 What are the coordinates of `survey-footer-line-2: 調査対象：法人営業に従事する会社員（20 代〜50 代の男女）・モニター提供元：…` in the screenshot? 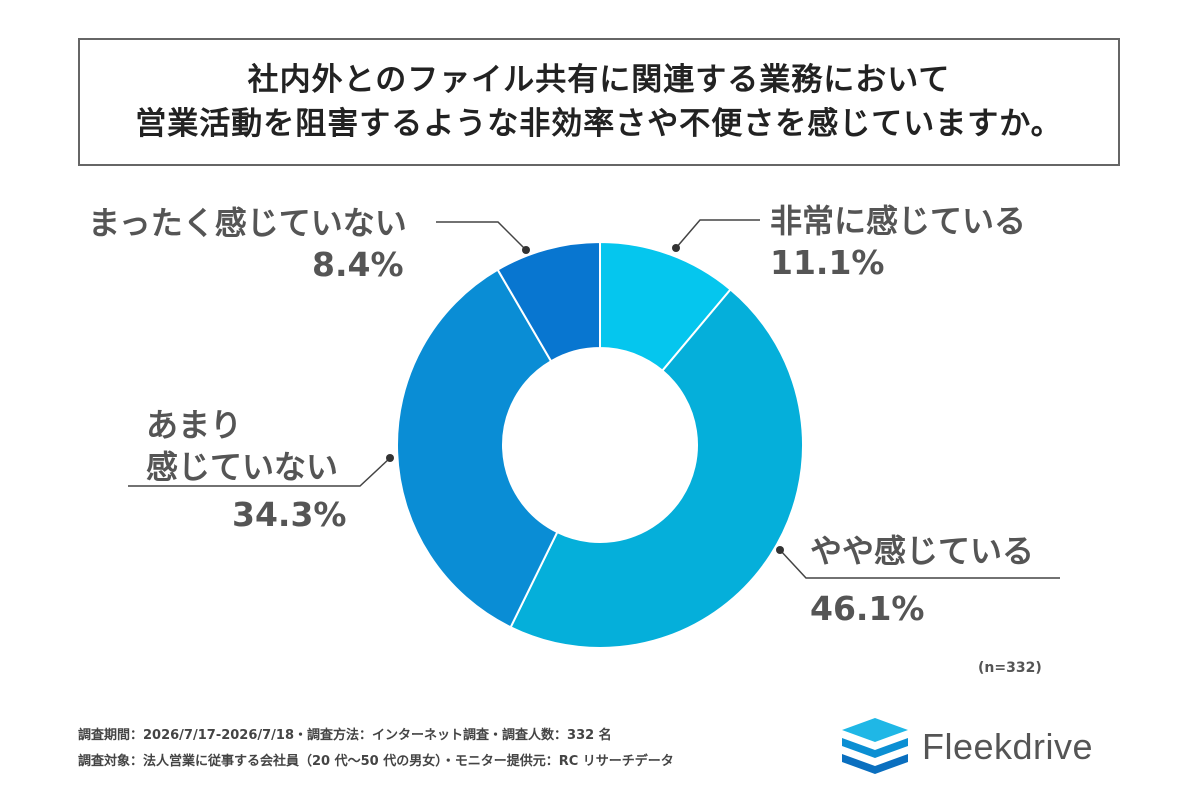 It's located at (376, 761).